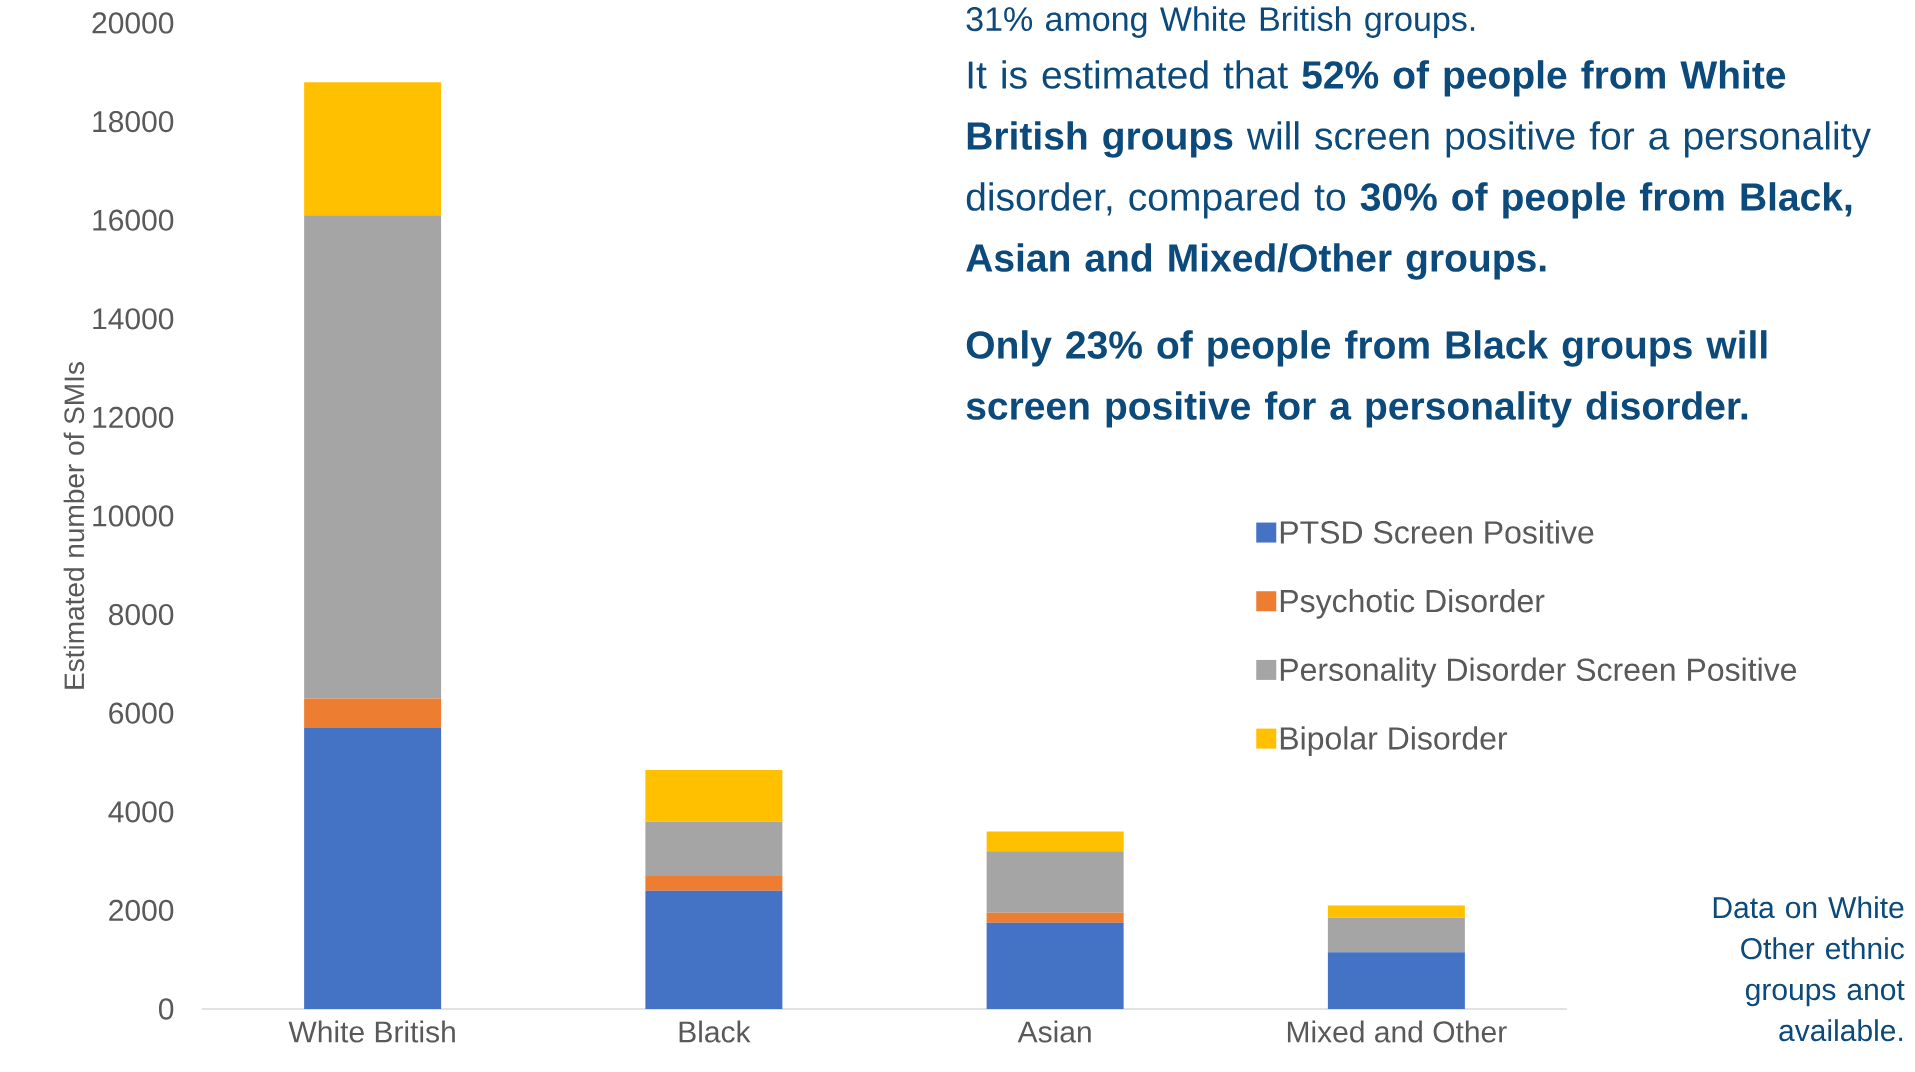 The image size is (1915, 1072). What do you see at coordinates (371, 1031) in the screenshot?
I see `x-tick-label: White British` at bounding box center [371, 1031].